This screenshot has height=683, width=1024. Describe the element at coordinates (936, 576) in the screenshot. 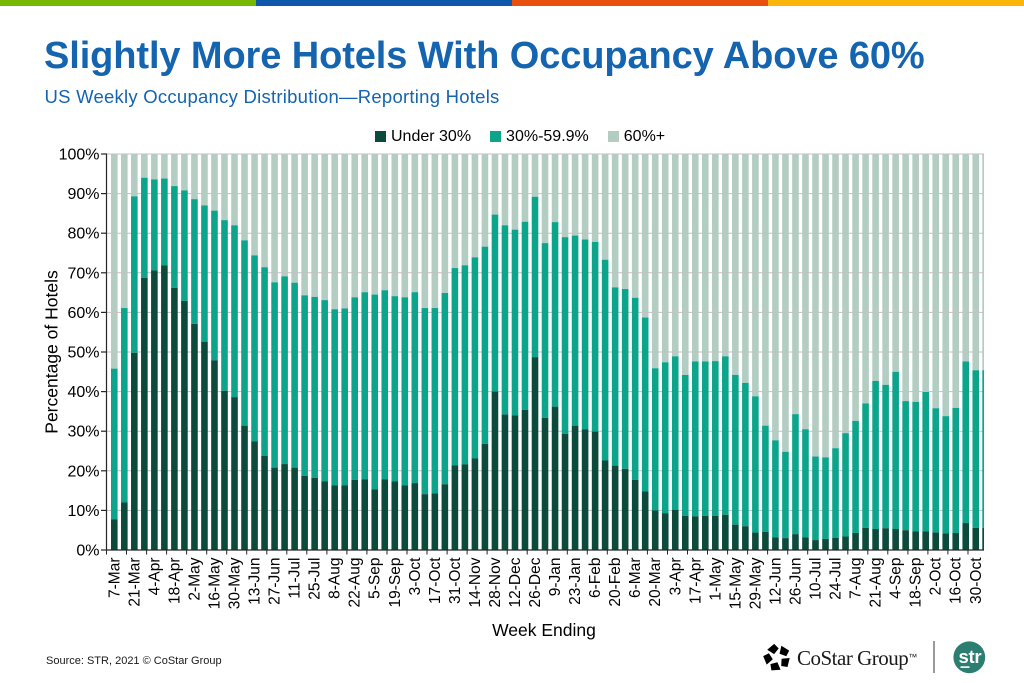

I see `svg-text: 2-Oct` at that location.